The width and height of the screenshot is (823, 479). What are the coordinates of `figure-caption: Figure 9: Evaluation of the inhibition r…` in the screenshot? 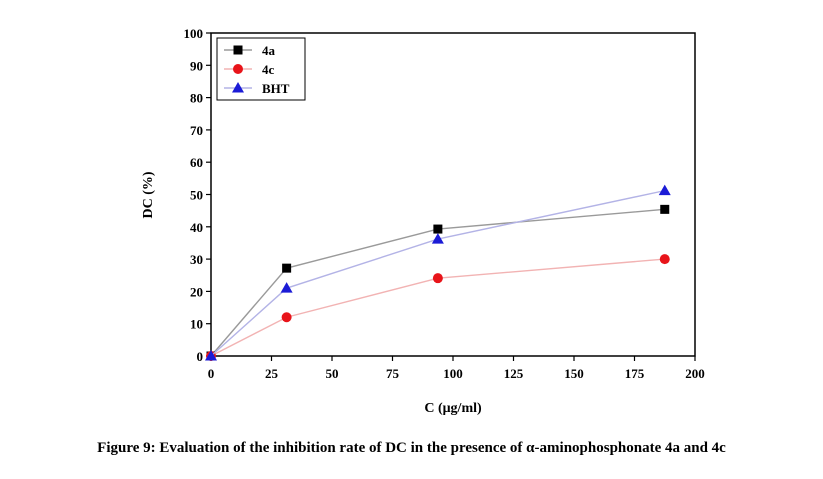 It's located at (411, 448).